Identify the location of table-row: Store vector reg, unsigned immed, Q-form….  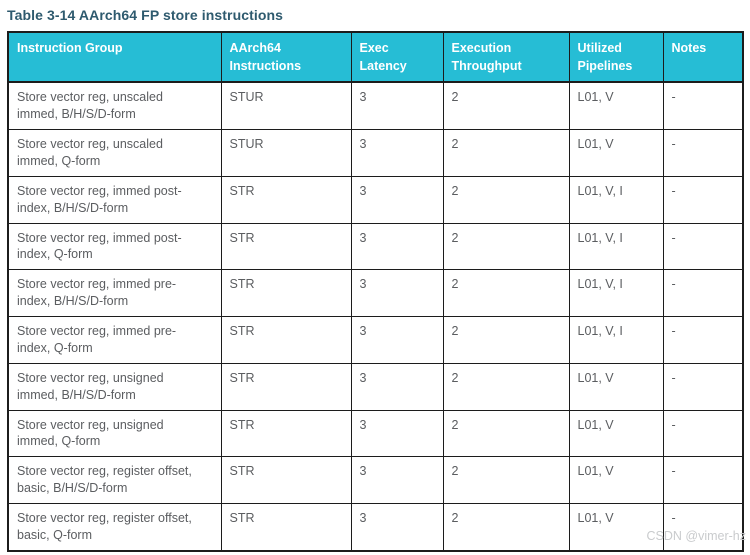
(375, 433).